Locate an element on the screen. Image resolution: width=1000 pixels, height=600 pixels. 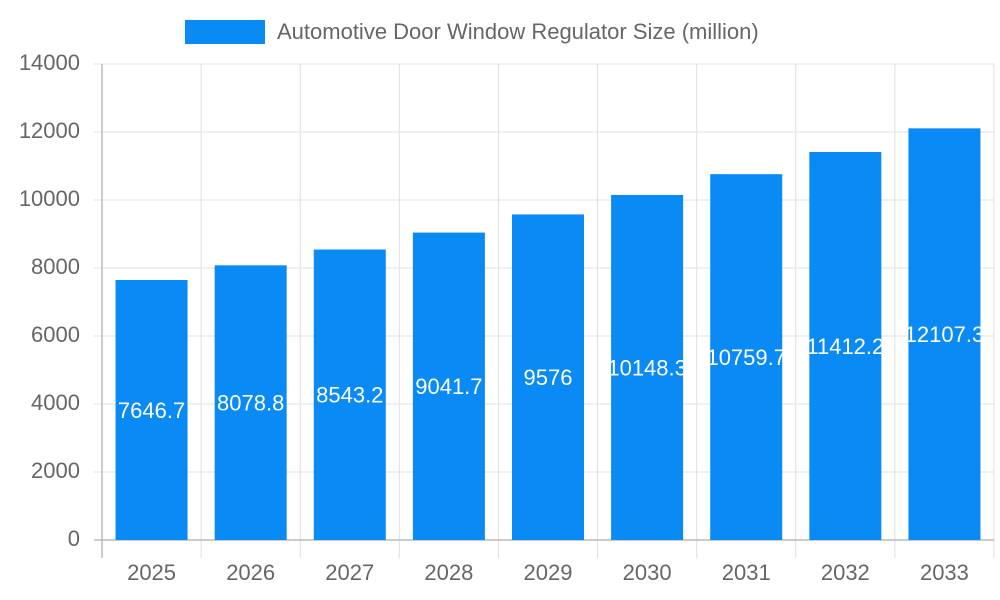
data-label: 11412.2 is located at coordinates (845, 346).